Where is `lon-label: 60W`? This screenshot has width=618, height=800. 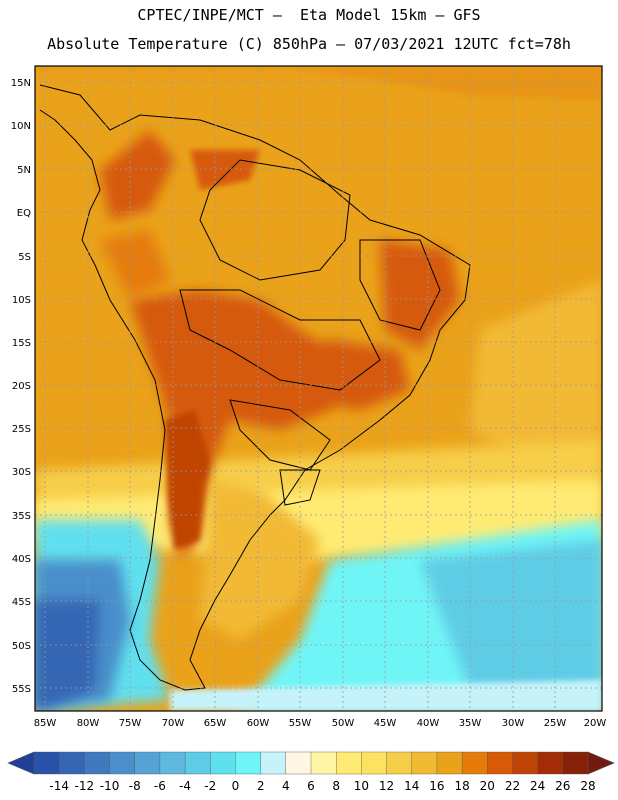
lon-label: 60W is located at coordinates (258, 723).